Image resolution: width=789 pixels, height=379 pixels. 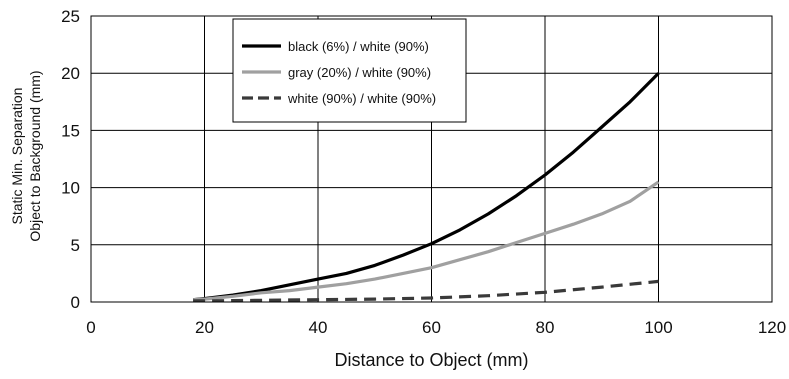 I want to click on x-tick-label: 60, so click(x=431, y=327).